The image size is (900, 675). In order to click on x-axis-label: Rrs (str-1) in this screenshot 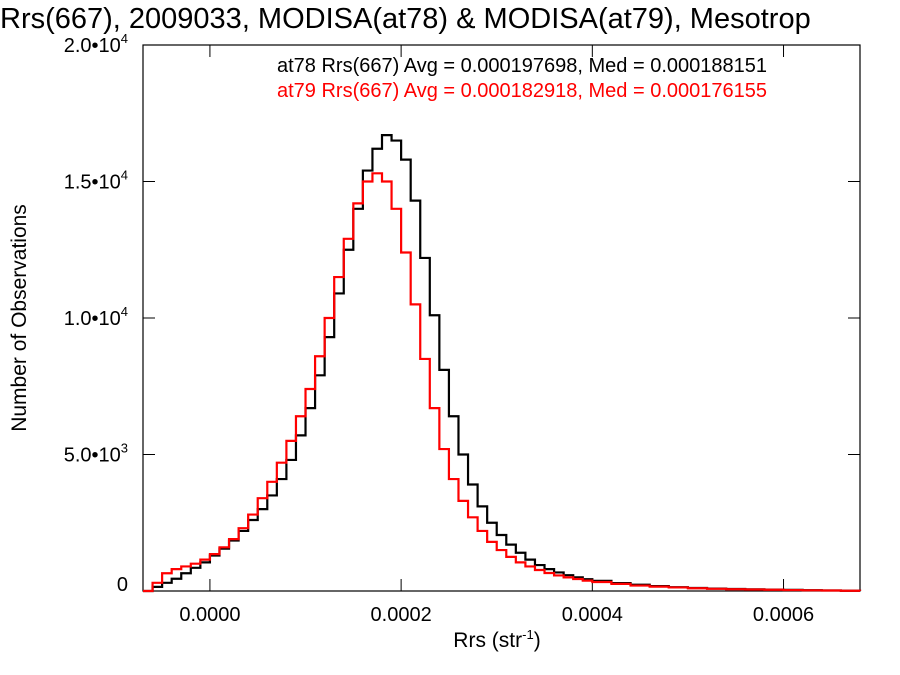, I will do `click(496, 639)`.